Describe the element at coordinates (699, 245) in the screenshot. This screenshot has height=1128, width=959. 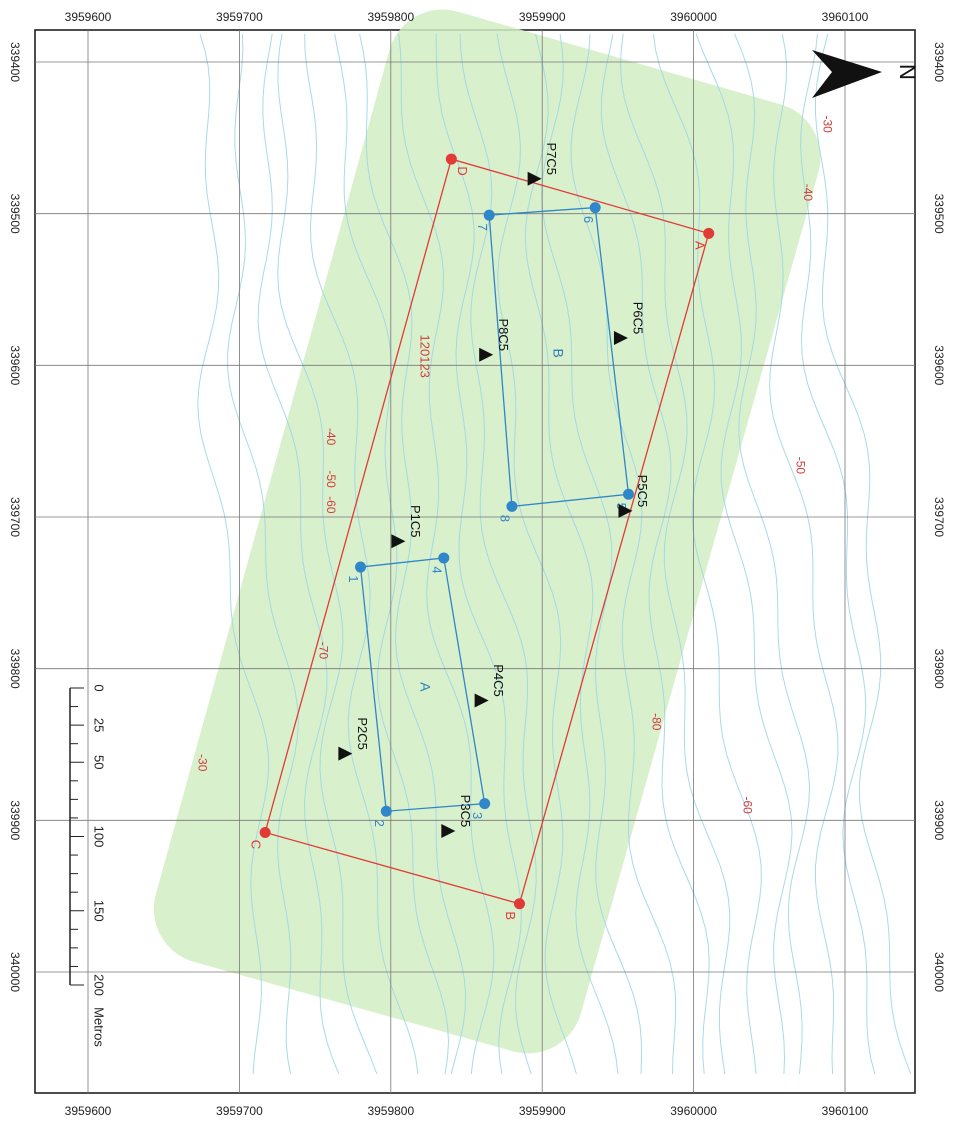
I see `vertex-label: A` at that location.